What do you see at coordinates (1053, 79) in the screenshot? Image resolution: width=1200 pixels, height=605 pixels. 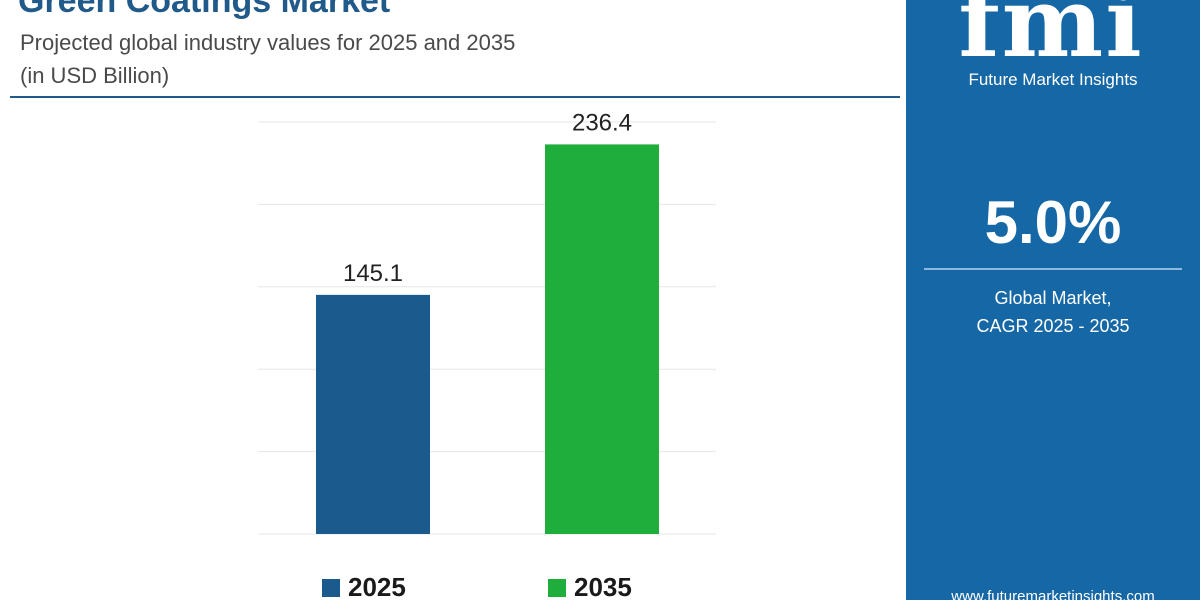 I see `logo-company-name: Future Market Insights` at bounding box center [1053, 79].